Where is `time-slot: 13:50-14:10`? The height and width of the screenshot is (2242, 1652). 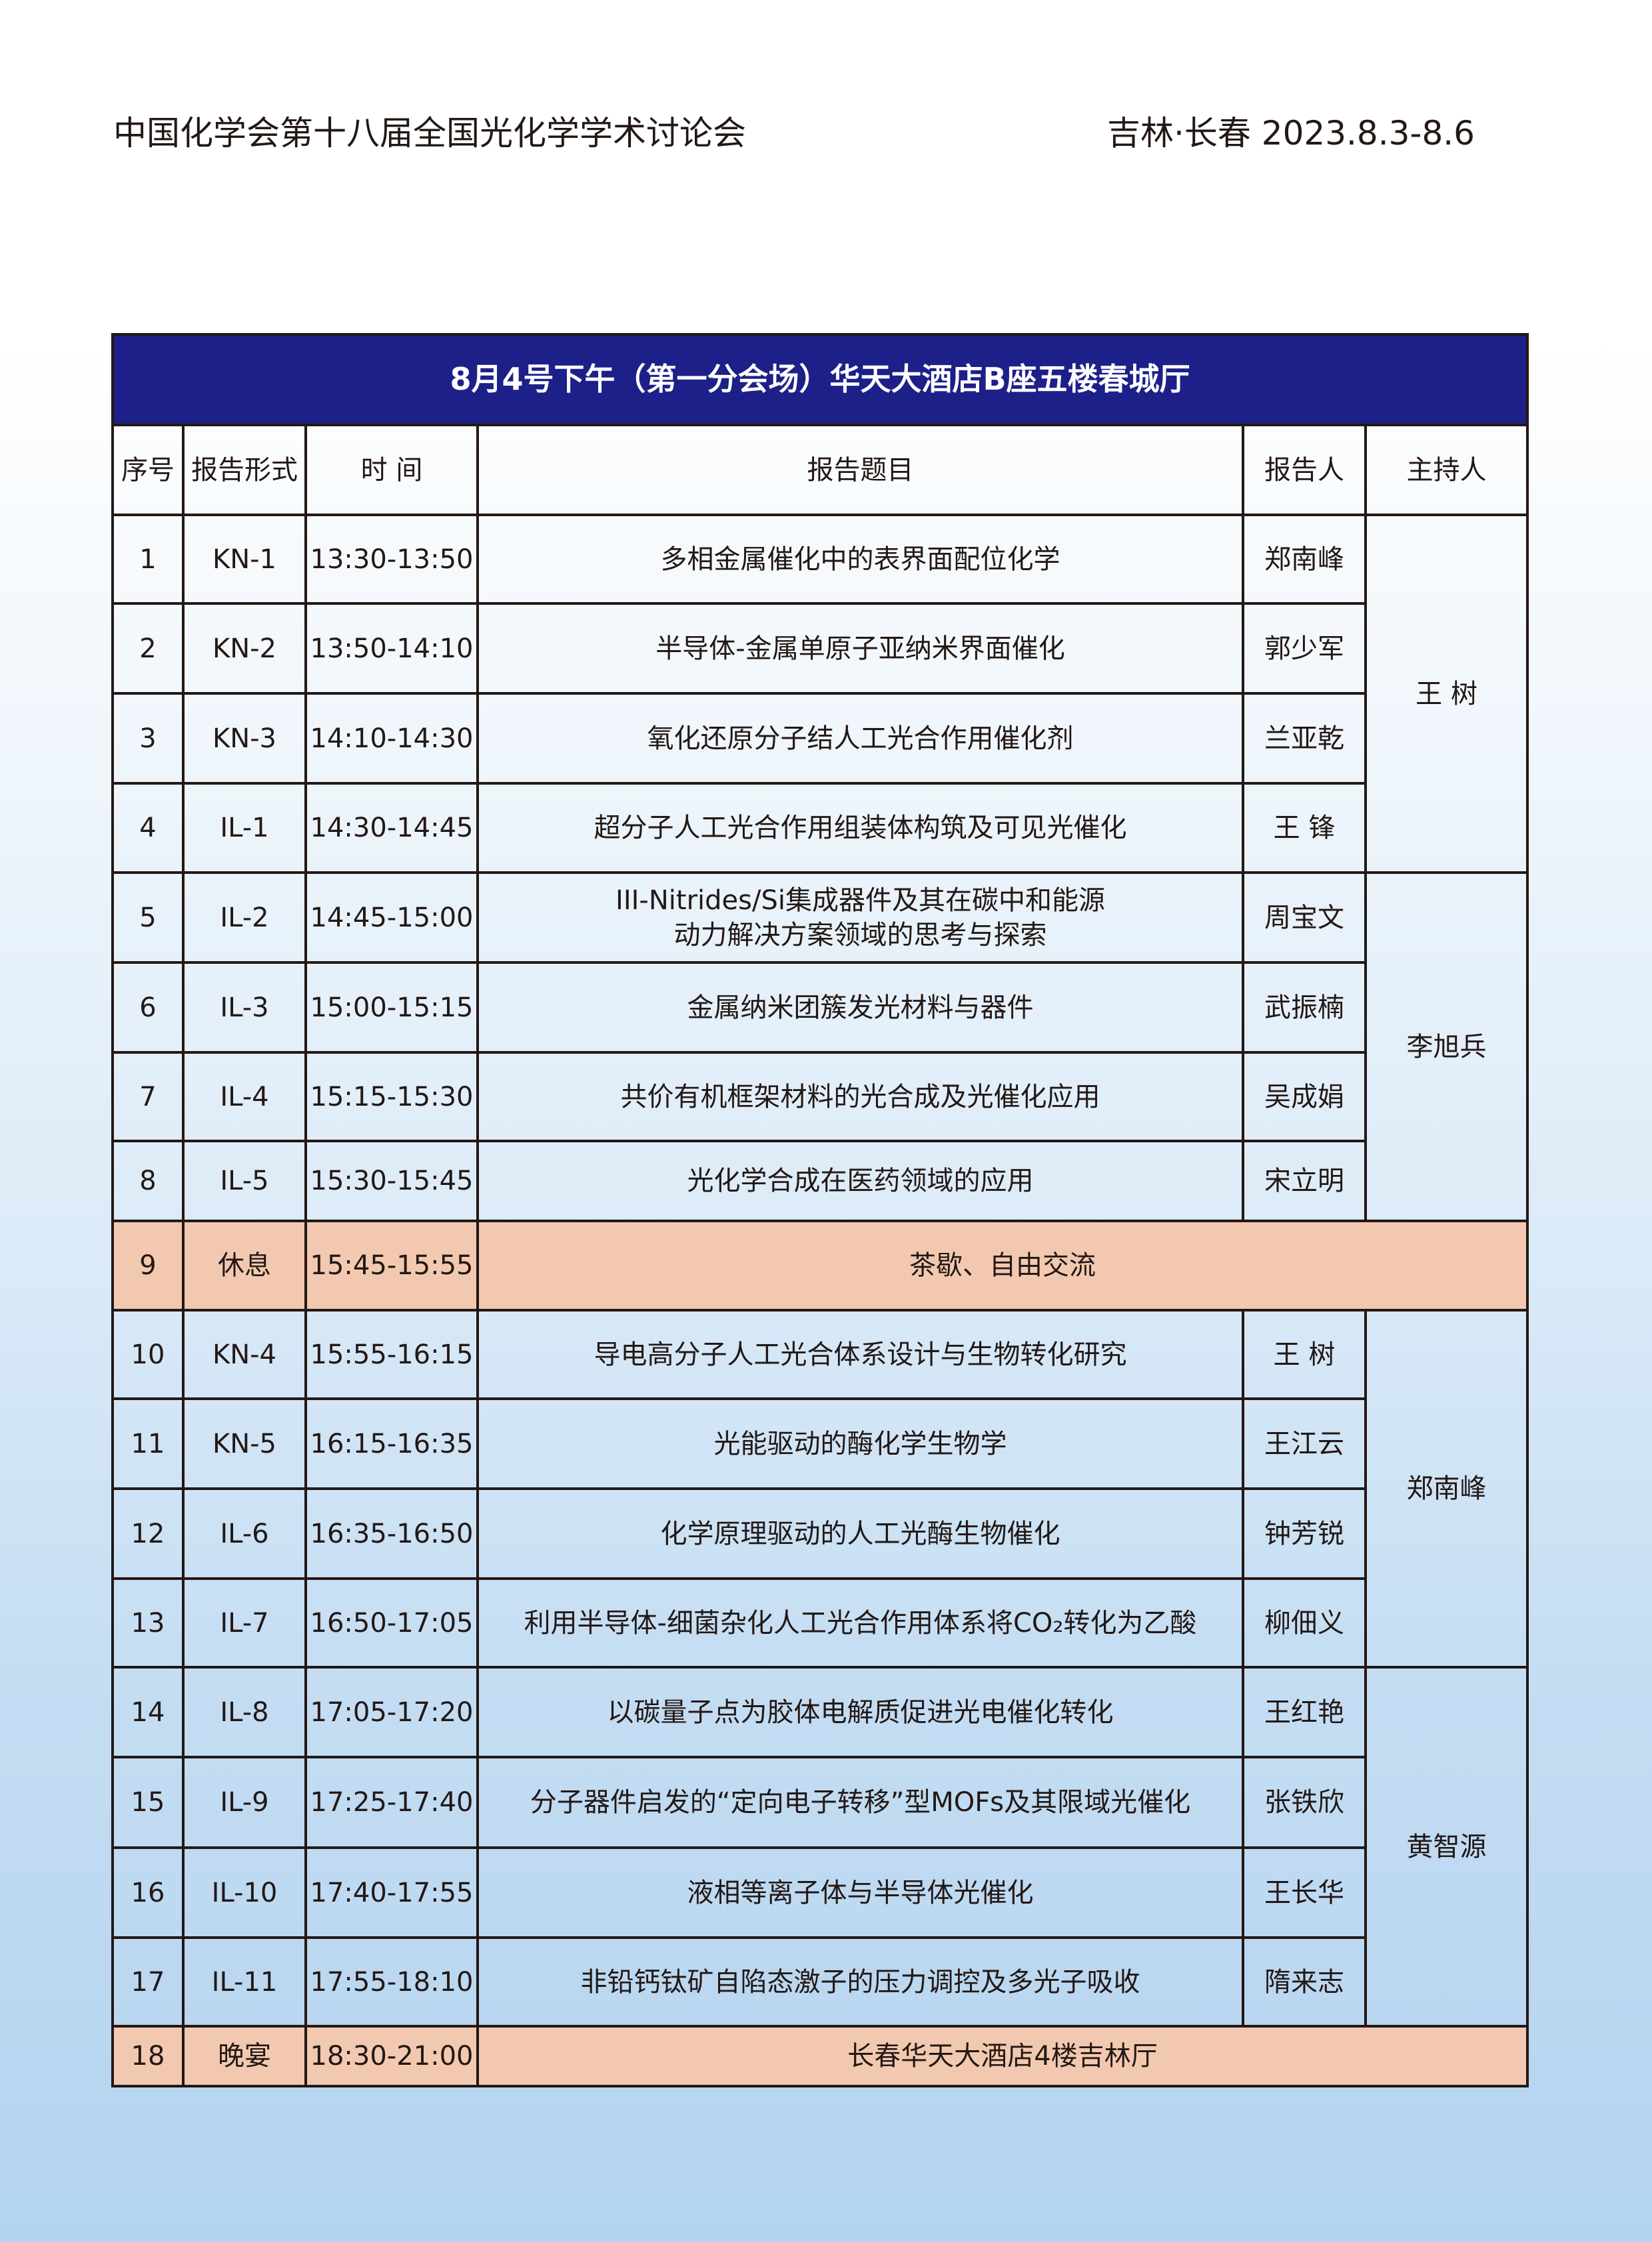 time-slot: 13:50-14:10 is located at coordinates (391, 648).